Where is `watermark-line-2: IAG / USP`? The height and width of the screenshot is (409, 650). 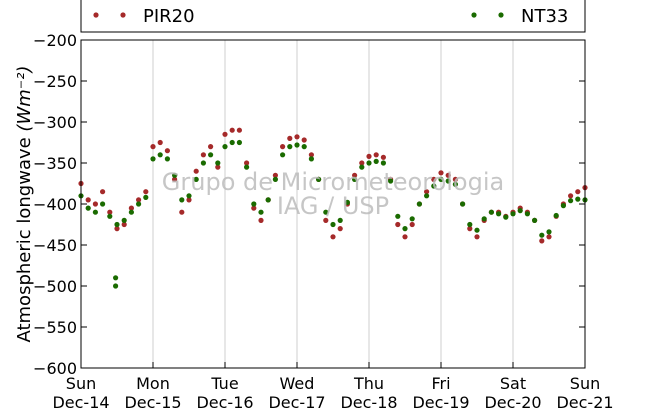
watermark-line-2: IAG / USP is located at coordinates (333, 206).